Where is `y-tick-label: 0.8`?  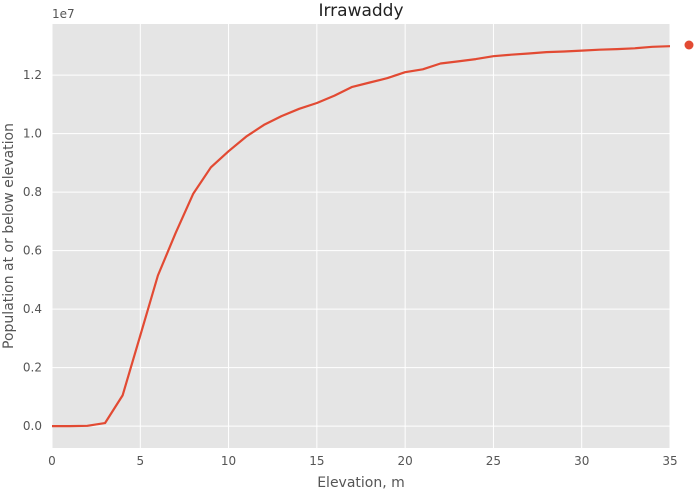 y-tick-label: 0.8 is located at coordinates (32, 192).